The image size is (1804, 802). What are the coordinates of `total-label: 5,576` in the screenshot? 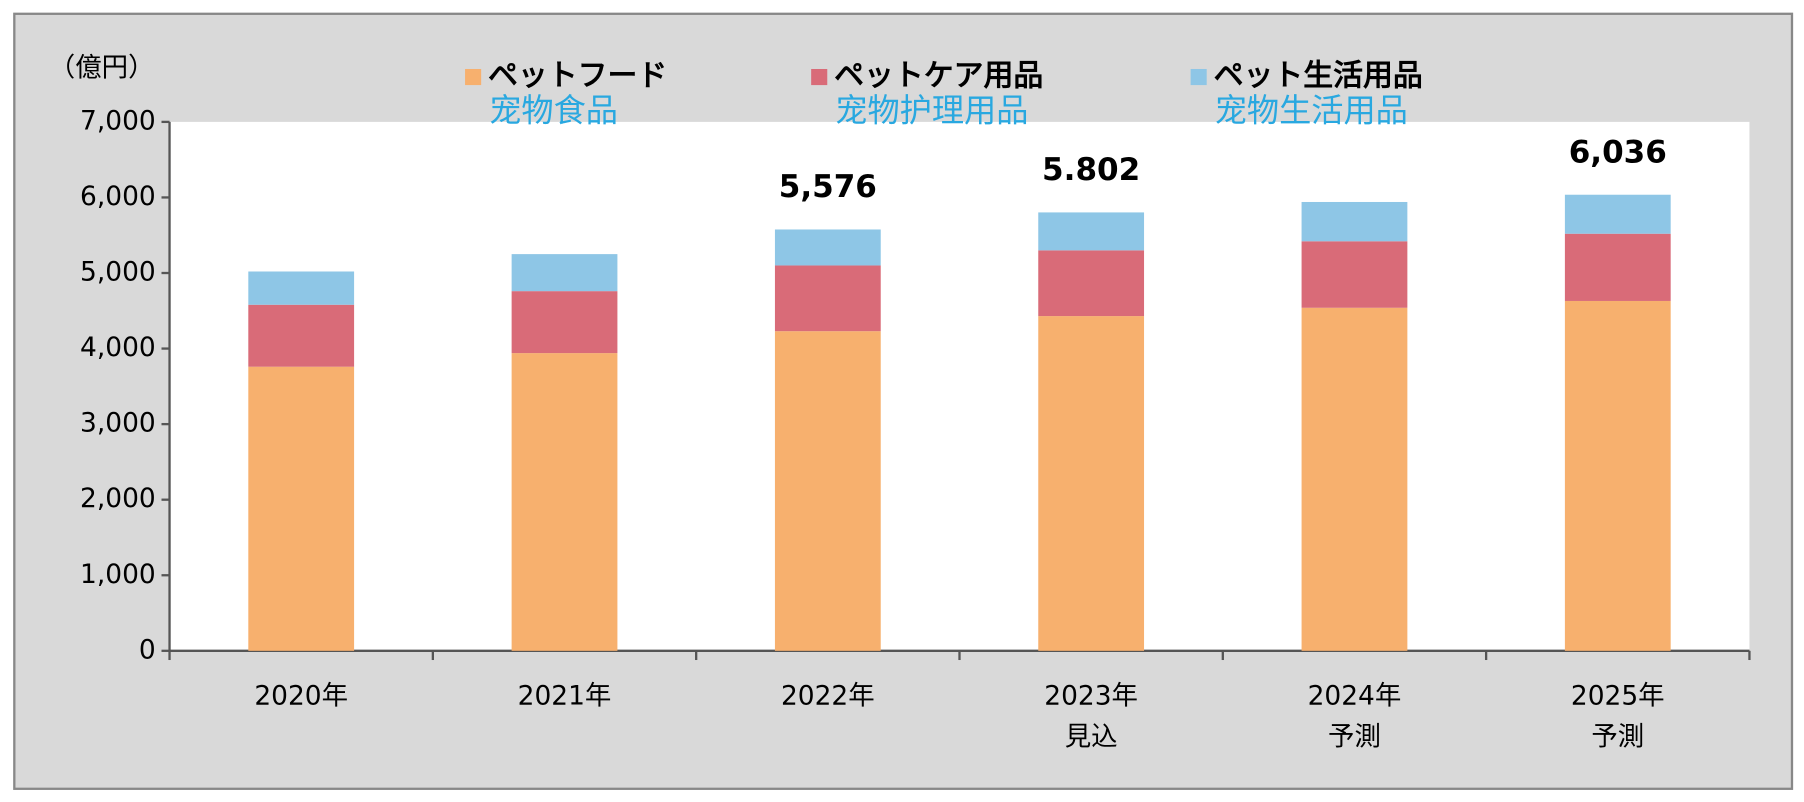 It's located at (828, 187).